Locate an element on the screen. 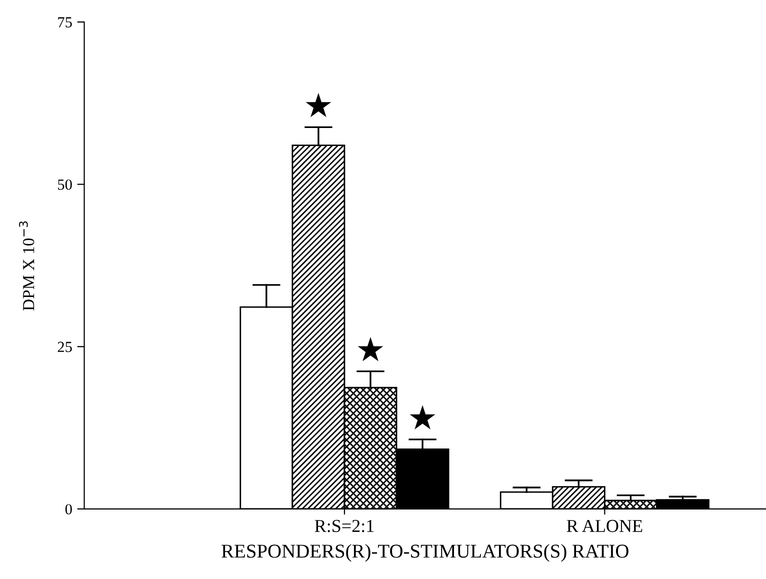 This screenshot has width=766, height=579. y-tick-label: 0 is located at coordinates (68, 509).